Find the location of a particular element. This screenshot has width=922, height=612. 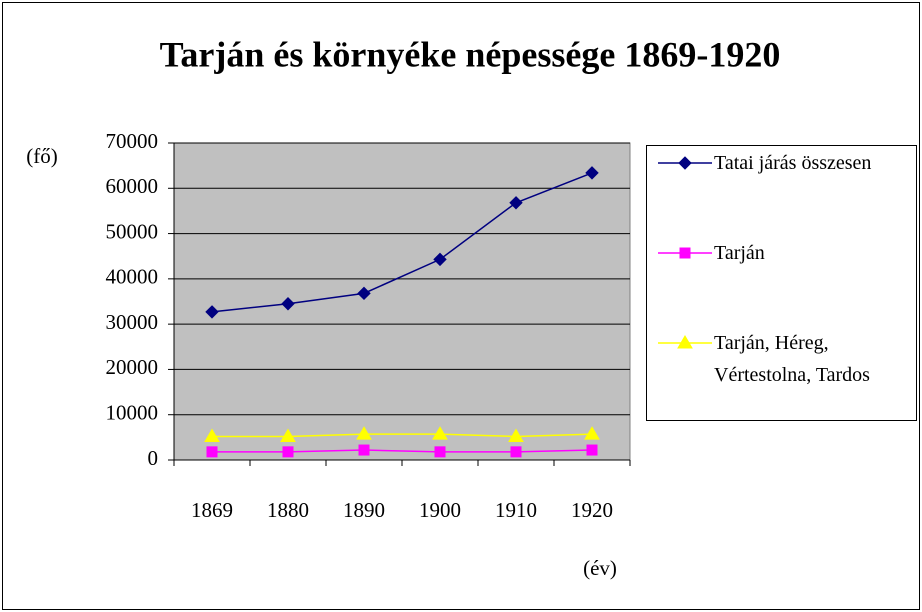

y-axis-label: (fő) is located at coordinates (41, 156).